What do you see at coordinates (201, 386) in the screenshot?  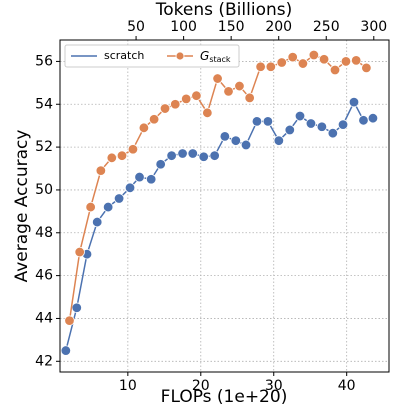 I see `x-tick-label: 20` at bounding box center [201, 386].